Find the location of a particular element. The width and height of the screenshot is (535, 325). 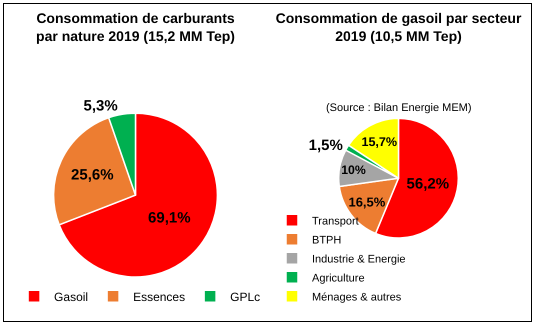

data-label: 5,3% is located at coordinates (100, 106).